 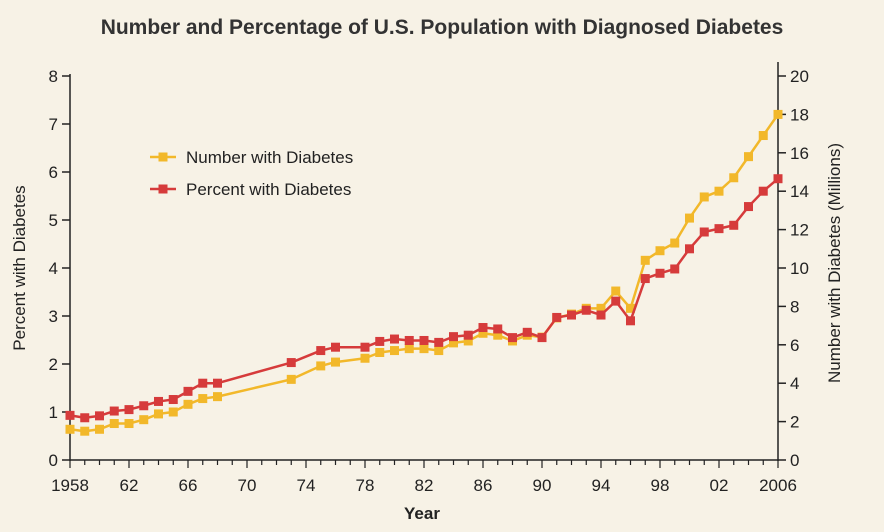 What do you see at coordinates (53, 220) in the screenshot?
I see `y-left-tick-label: 5` at bounding box center [53, 220].